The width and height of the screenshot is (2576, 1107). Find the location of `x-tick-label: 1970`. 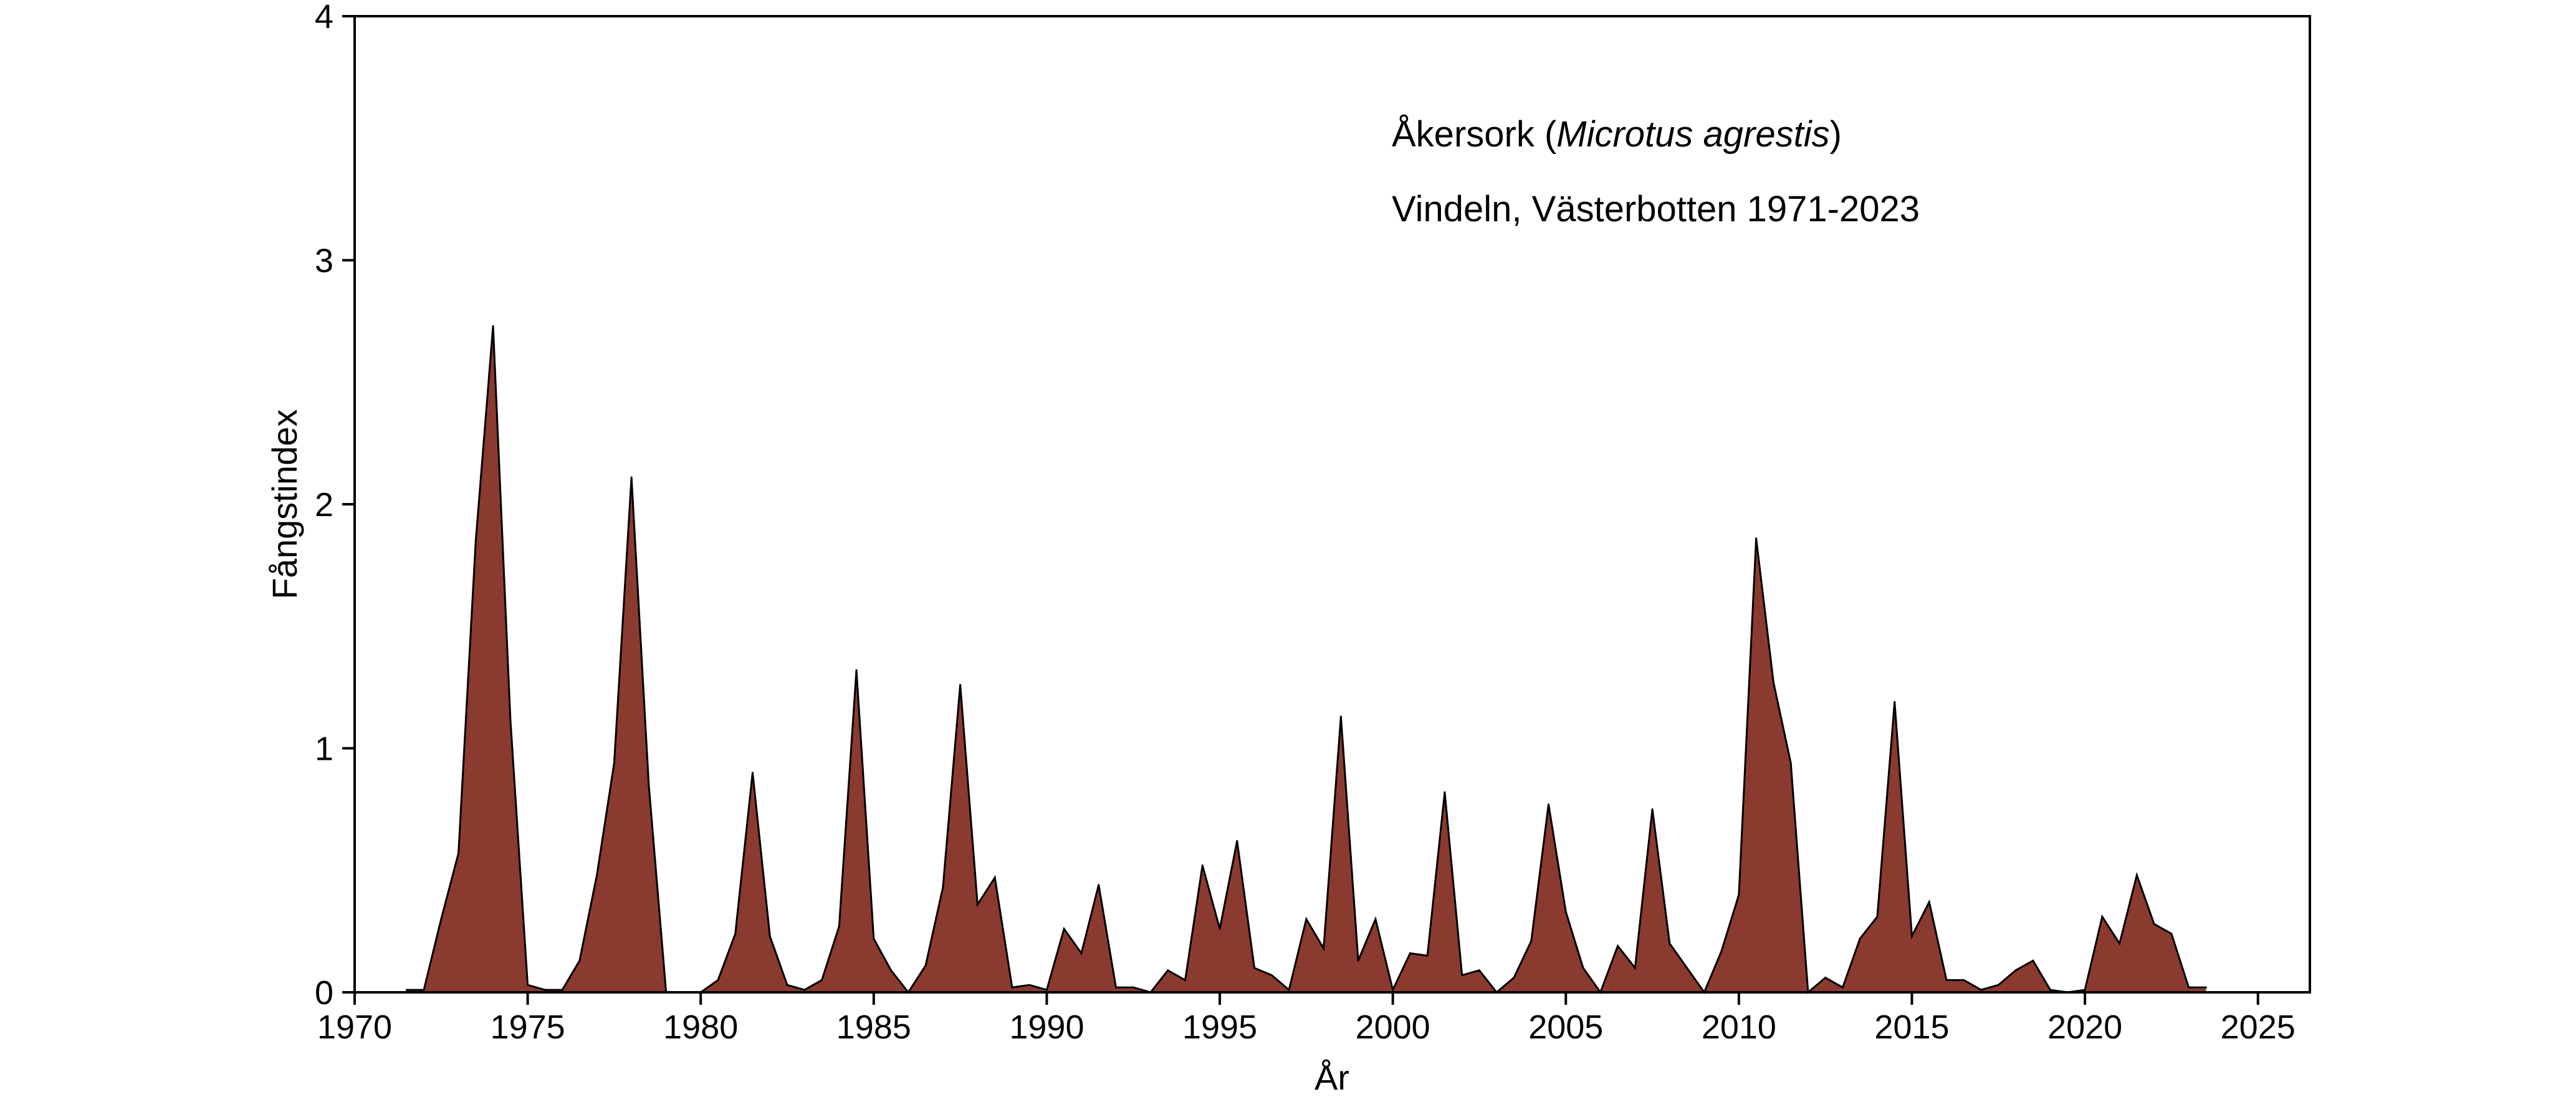

x-tick-label: 1970 is located at coordinates (354, 1027).